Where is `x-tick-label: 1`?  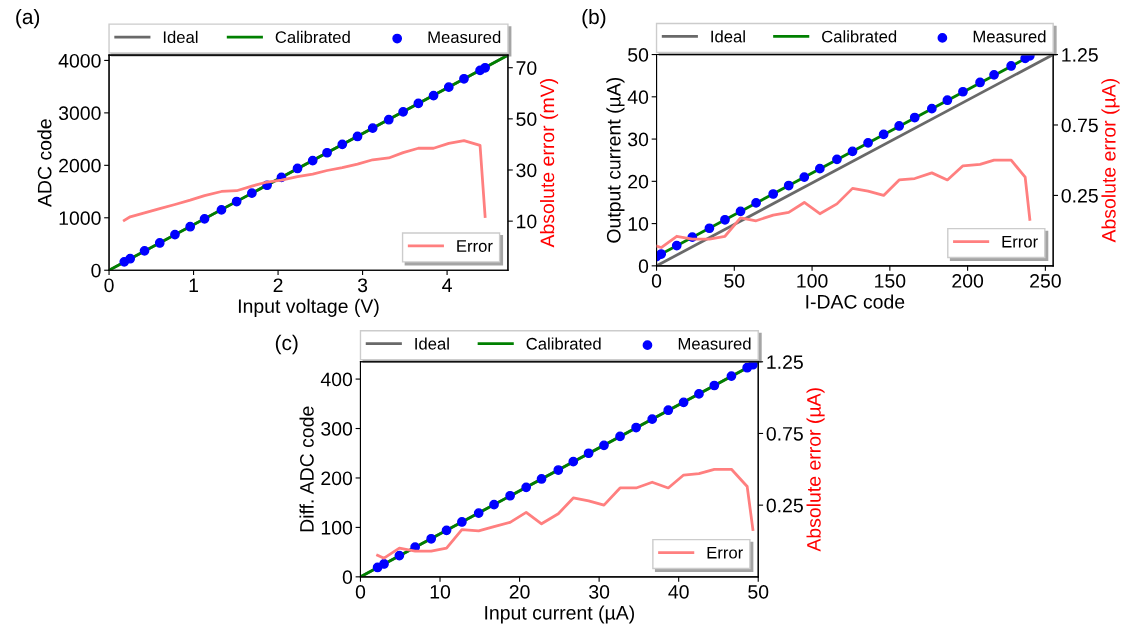
x-tick-label: 1 is located at coordinates (194, 285).